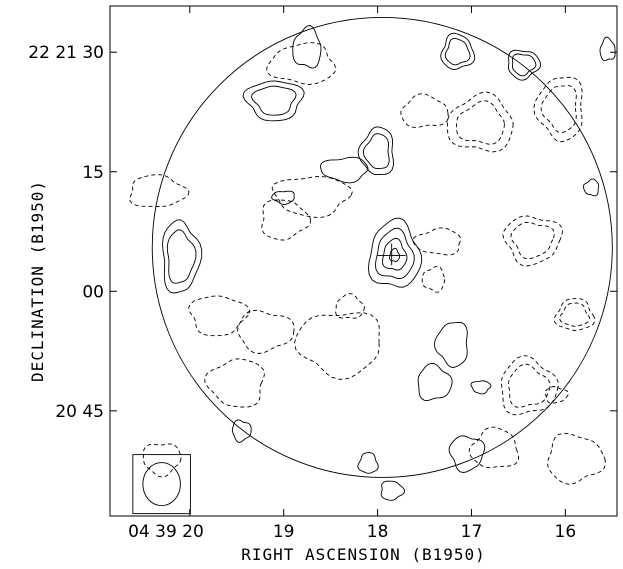 This screenshot has width=623, height=569. What do you see at coordinates (566, 532) in the screenshot?
I see `x-tick-label: 16` at bounding box center [566, 532].